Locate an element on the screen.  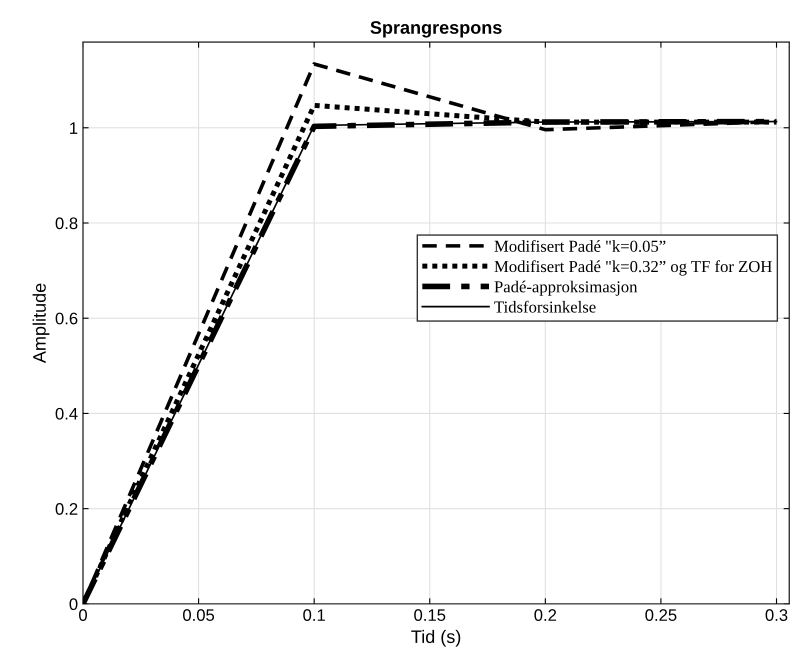
x-axis-title: Tid (s) is located at coordinates (435, 638).